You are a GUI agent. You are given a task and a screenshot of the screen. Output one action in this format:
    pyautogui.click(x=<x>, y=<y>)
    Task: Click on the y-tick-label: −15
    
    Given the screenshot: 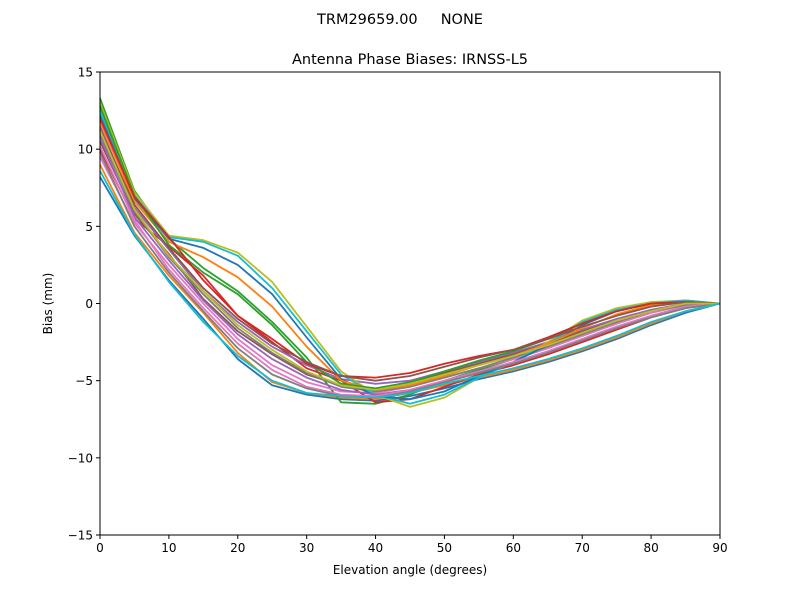 What is the action you would take?
    pyautogui.click(x=80, y=536)
    